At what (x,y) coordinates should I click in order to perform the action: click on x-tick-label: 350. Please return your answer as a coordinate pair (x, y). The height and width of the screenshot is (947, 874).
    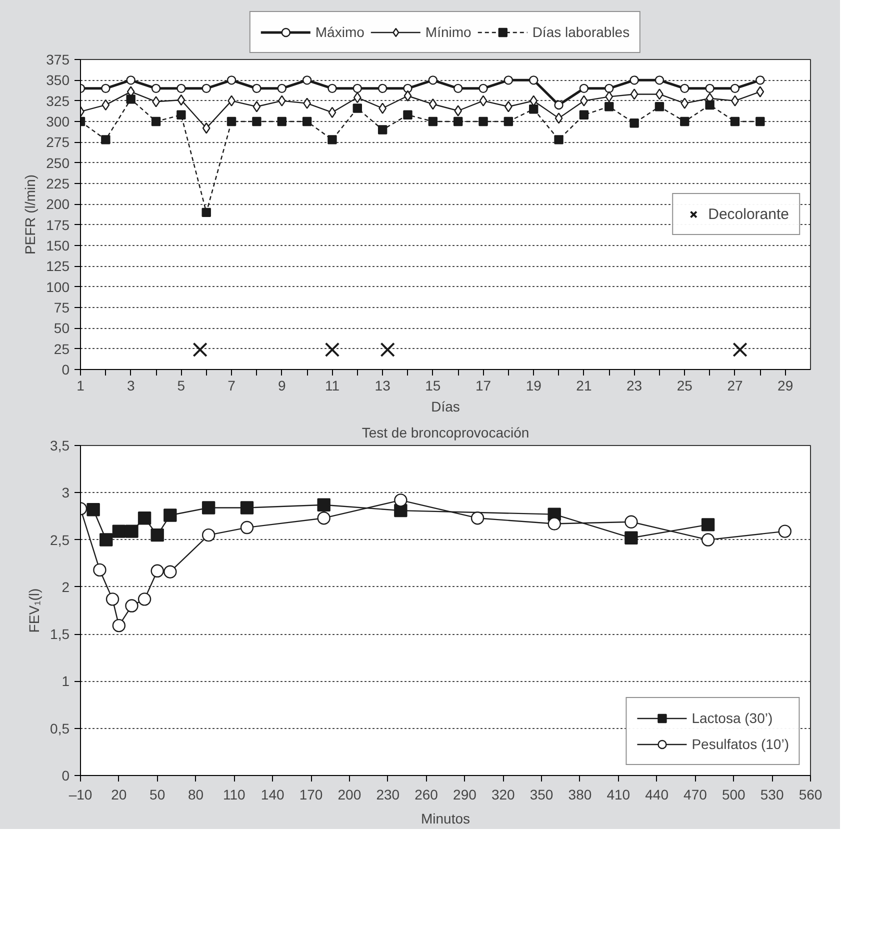
    Looking at the image, I should click on (542, 794).